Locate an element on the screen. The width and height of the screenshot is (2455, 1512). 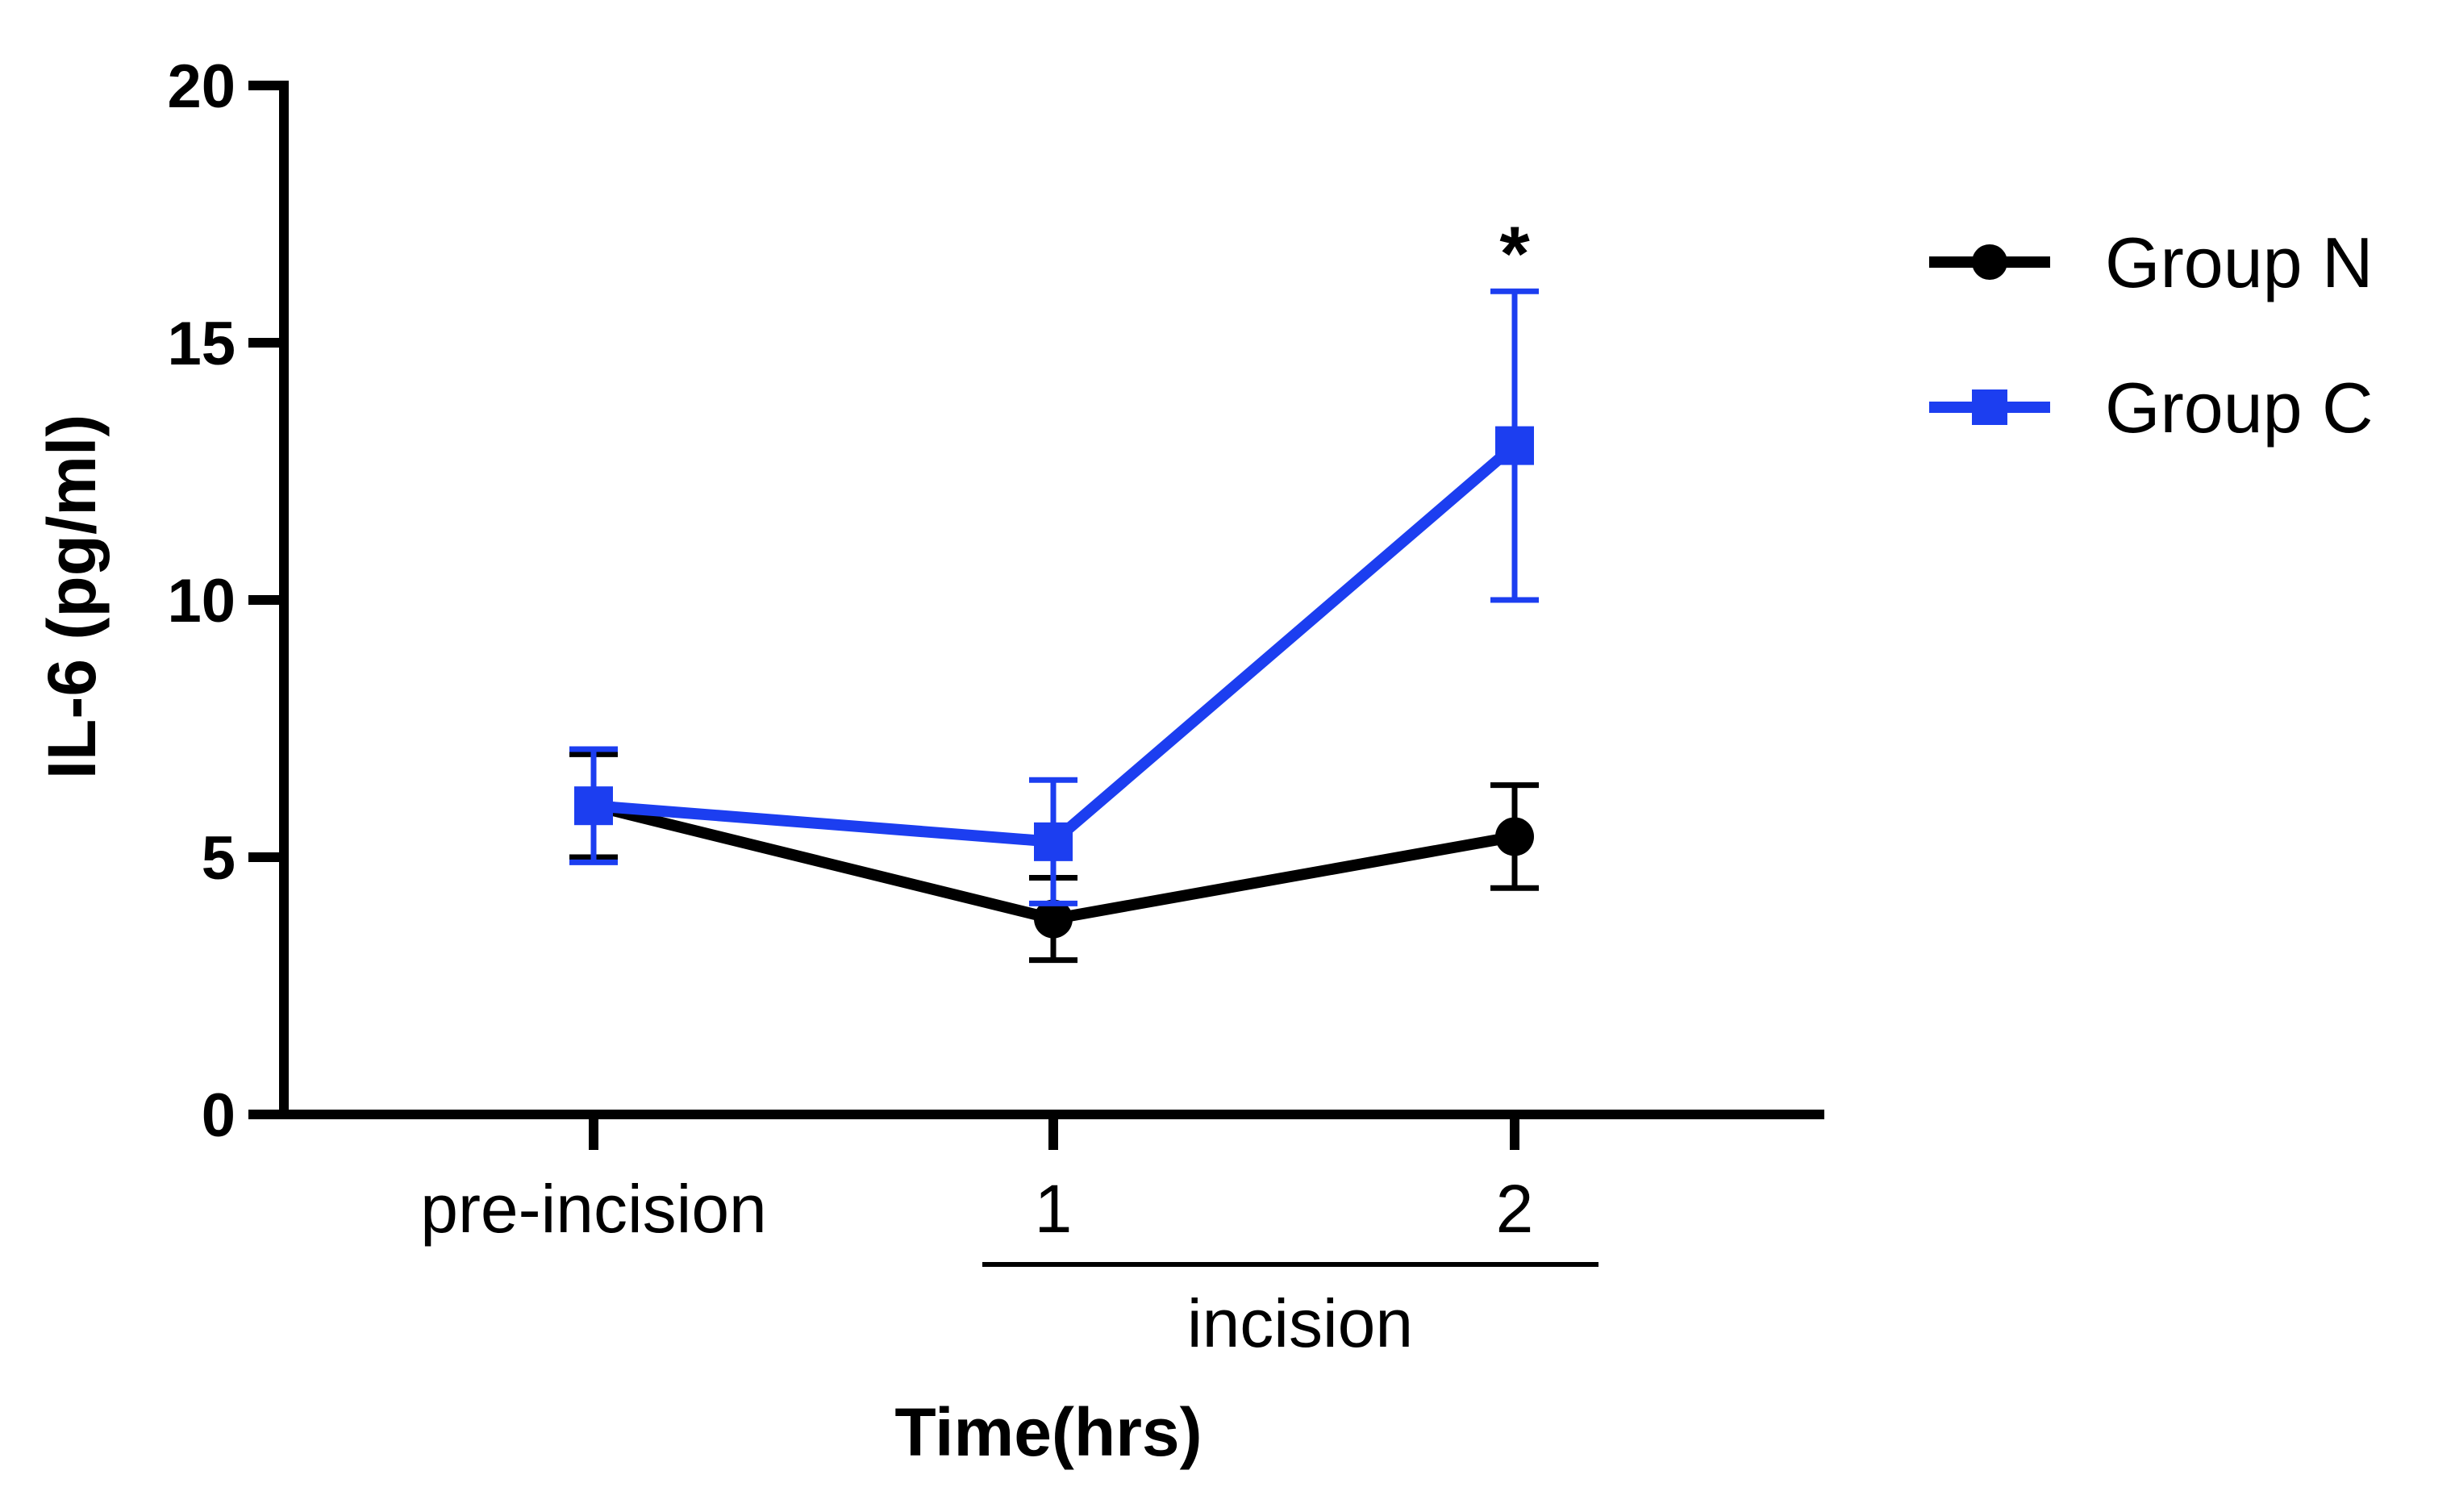
significance-asterisk: * is located at coordinates (1514, 253).